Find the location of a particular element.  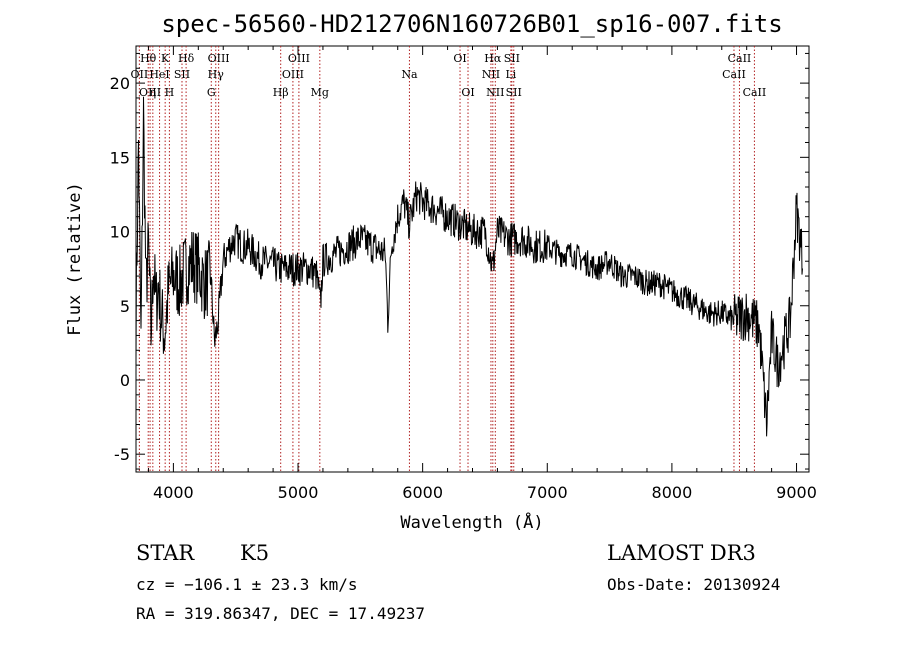

x-tick-label: 4000 is located at coordinates (173, 492).